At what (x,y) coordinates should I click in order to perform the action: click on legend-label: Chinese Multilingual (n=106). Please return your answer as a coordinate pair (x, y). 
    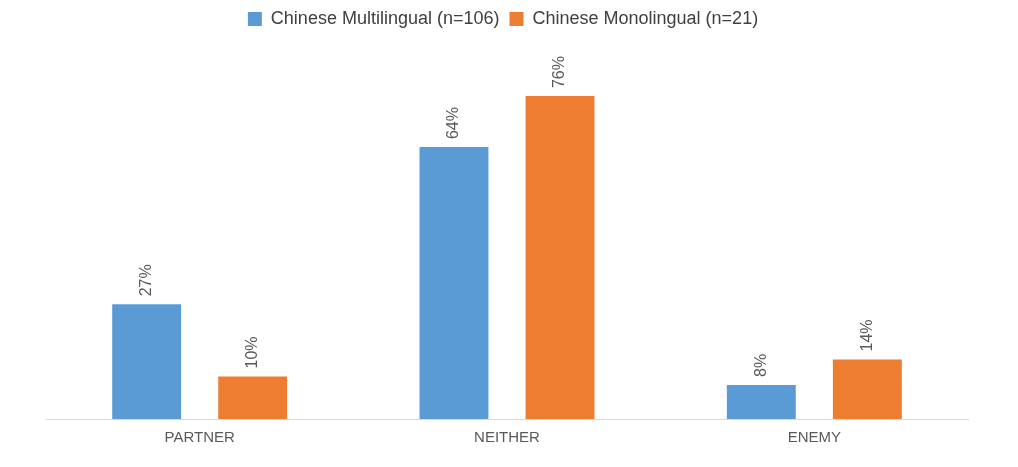
    Looking at the image, I should click on (385, 17).